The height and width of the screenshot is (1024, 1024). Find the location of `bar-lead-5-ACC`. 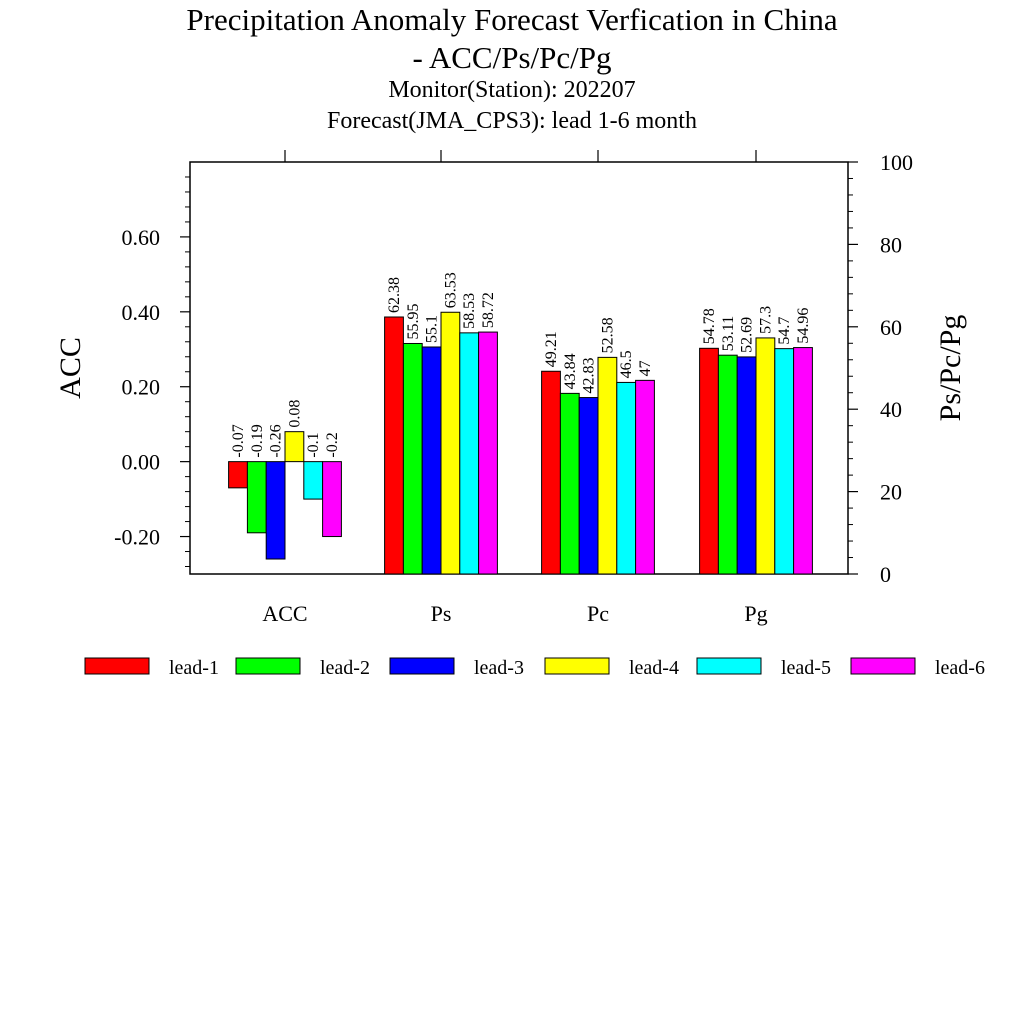

bar-lead-5-ACC is located at coordinates (313, 480).